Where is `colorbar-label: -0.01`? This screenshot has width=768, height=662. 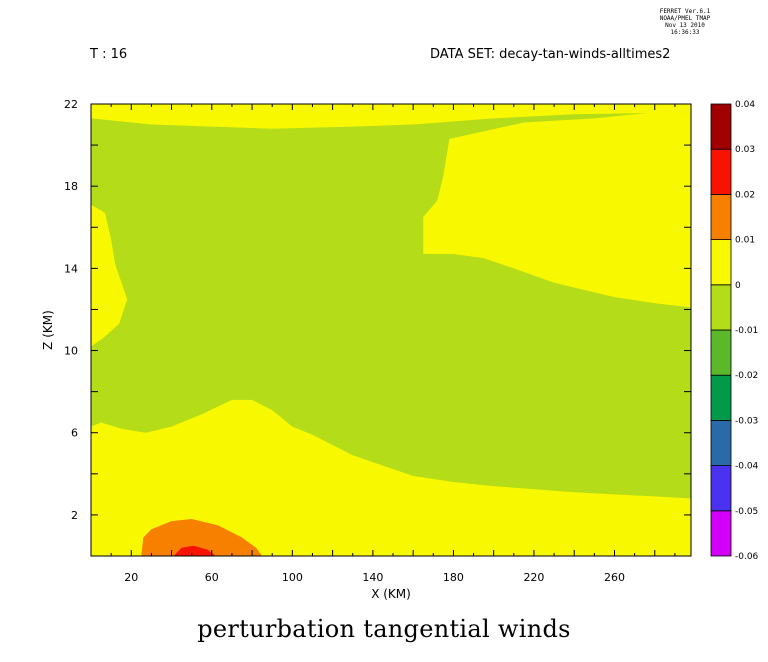 colorbar-label: -0.01 is located at coordinates (746, 331).